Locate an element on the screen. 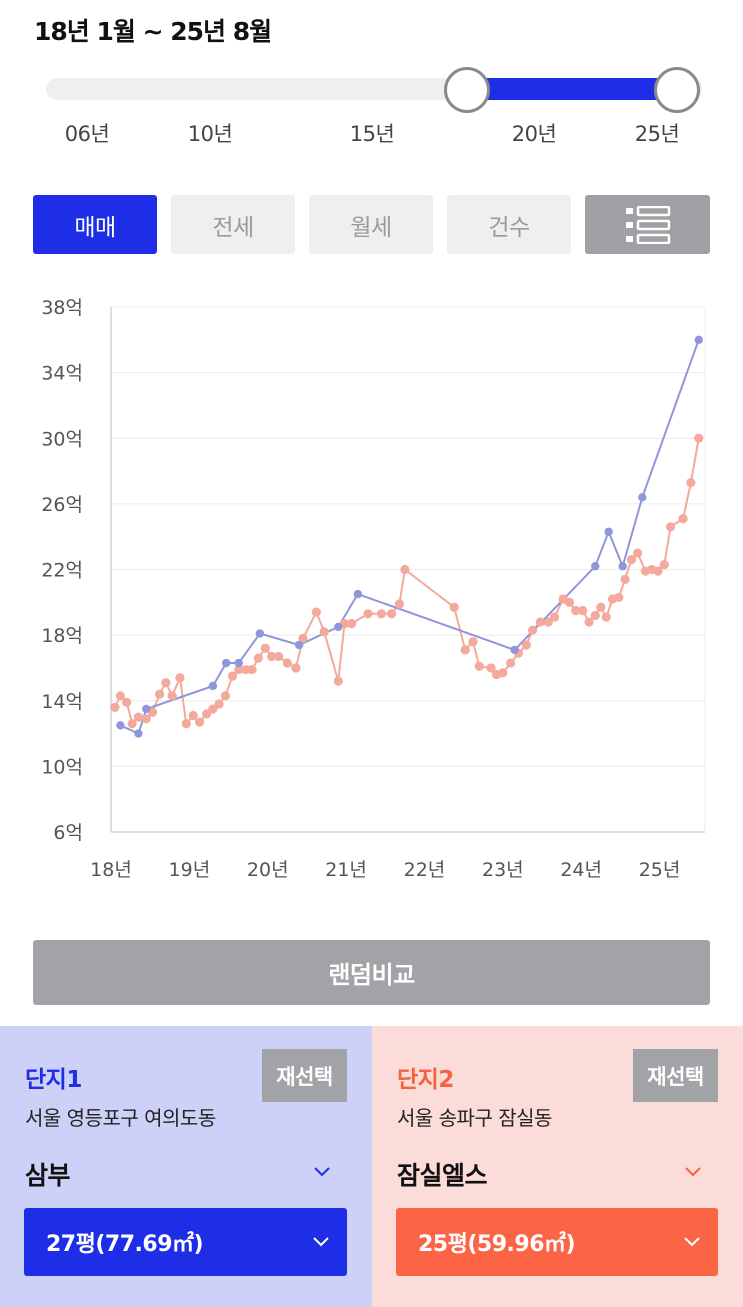 Image resolution: width=743 pixels, height=1307 pixels. x-tick-label: 22년 is located at coordinates (425, 870).